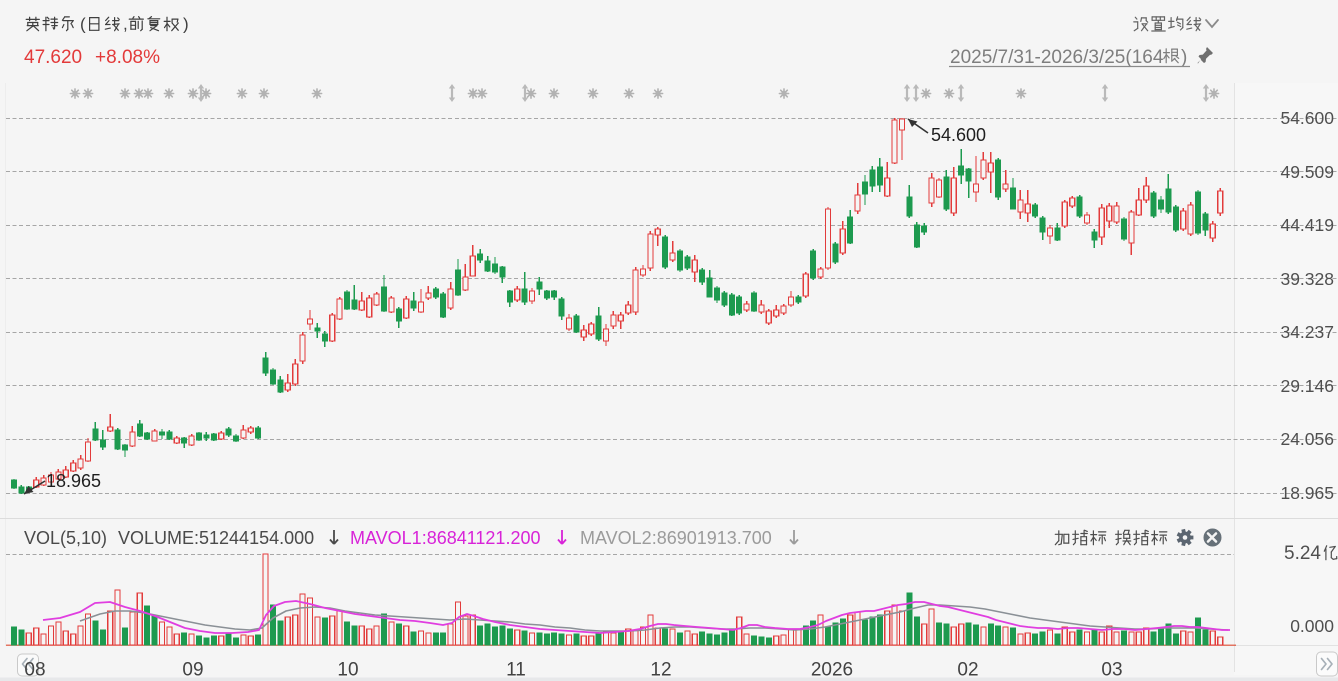 The image size is (1338, 681). I want to click on svg-text: 24.056, so click(1307, 439).